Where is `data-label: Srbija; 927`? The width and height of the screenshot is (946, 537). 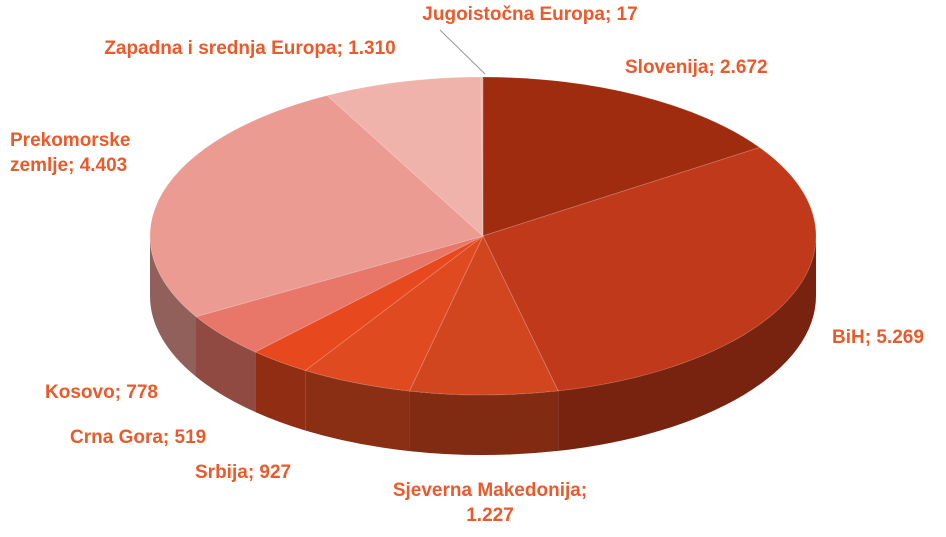 data-label: Srbija; 927 is located at coordinates (243, 472).